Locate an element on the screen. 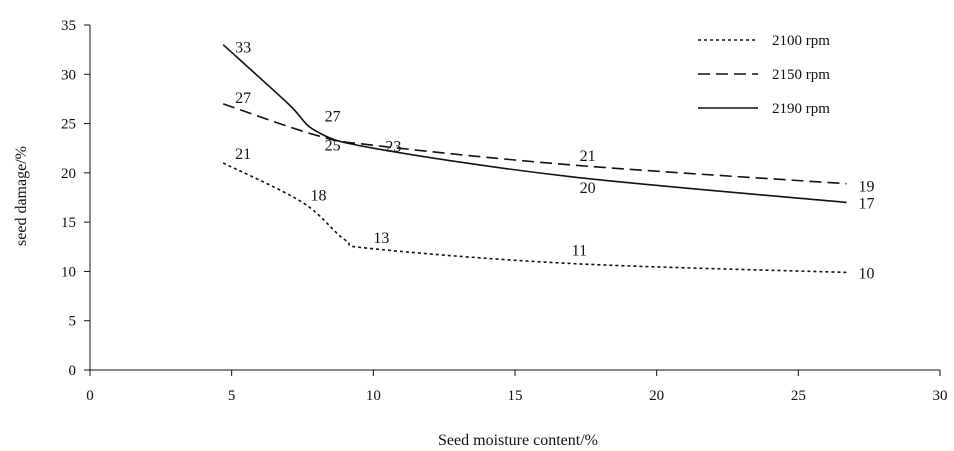 The image size is (954, 451). y-tick-label: 20 is located at coordinates (68, 174).